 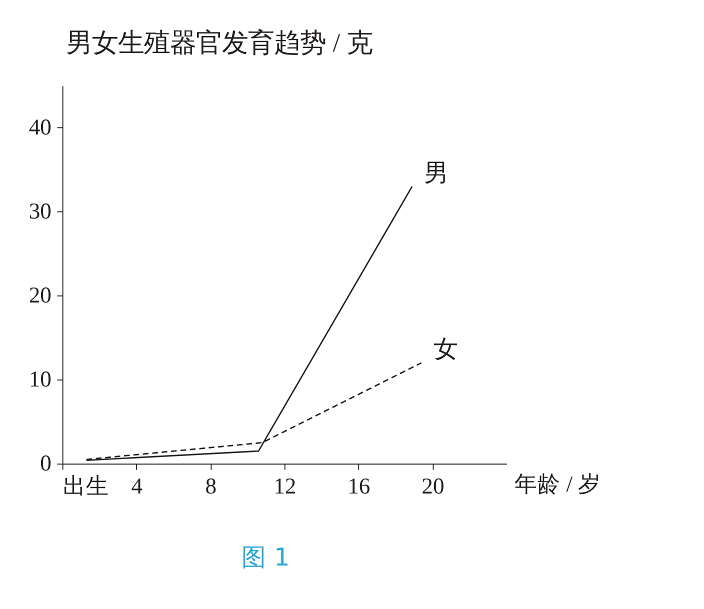 What do you see at coordinates (558, 484) in the screenshot?
I see `x-axis-title: 年龄 / 岁` at bounding box center [558, 484].